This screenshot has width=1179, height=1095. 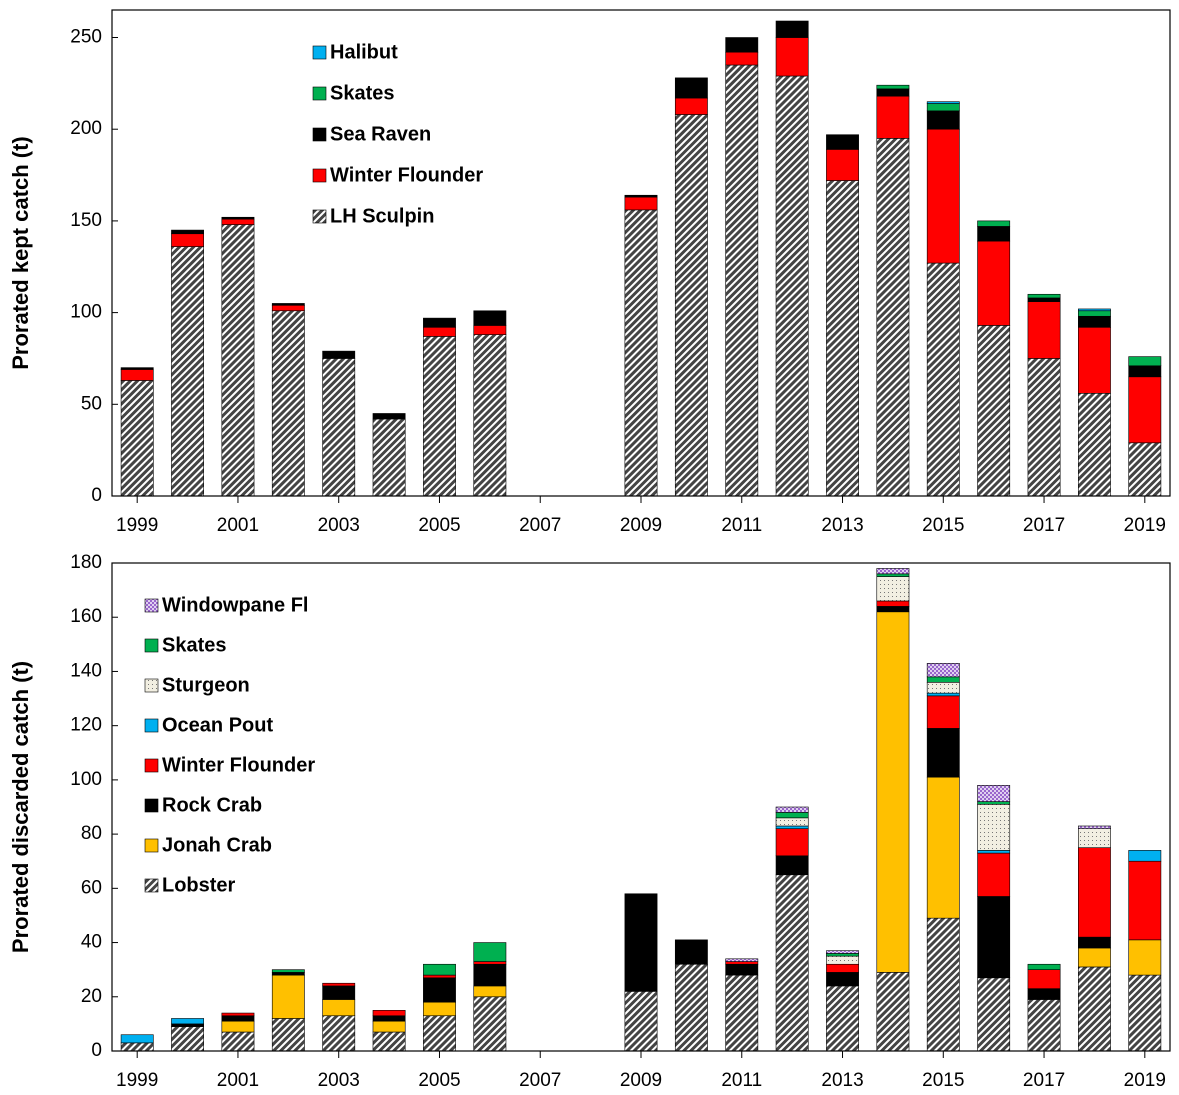 I want to click on y-axis-label: Prorated kept catch (t), so click(x=20, y=253).